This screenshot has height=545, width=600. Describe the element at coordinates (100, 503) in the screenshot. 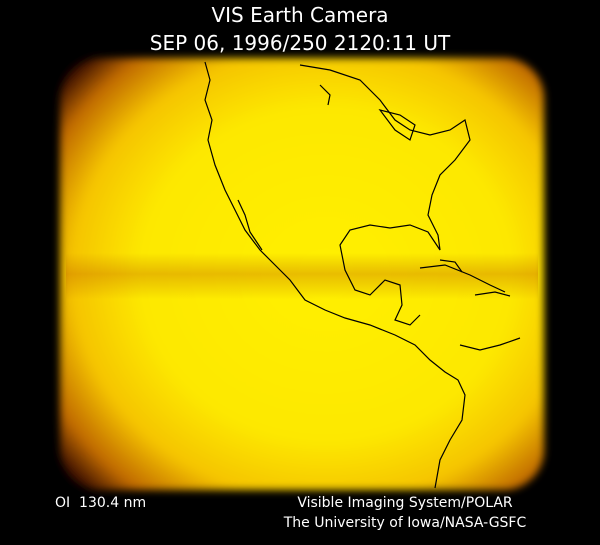

I see `filter-label: OI 130.4 nm` at that location.